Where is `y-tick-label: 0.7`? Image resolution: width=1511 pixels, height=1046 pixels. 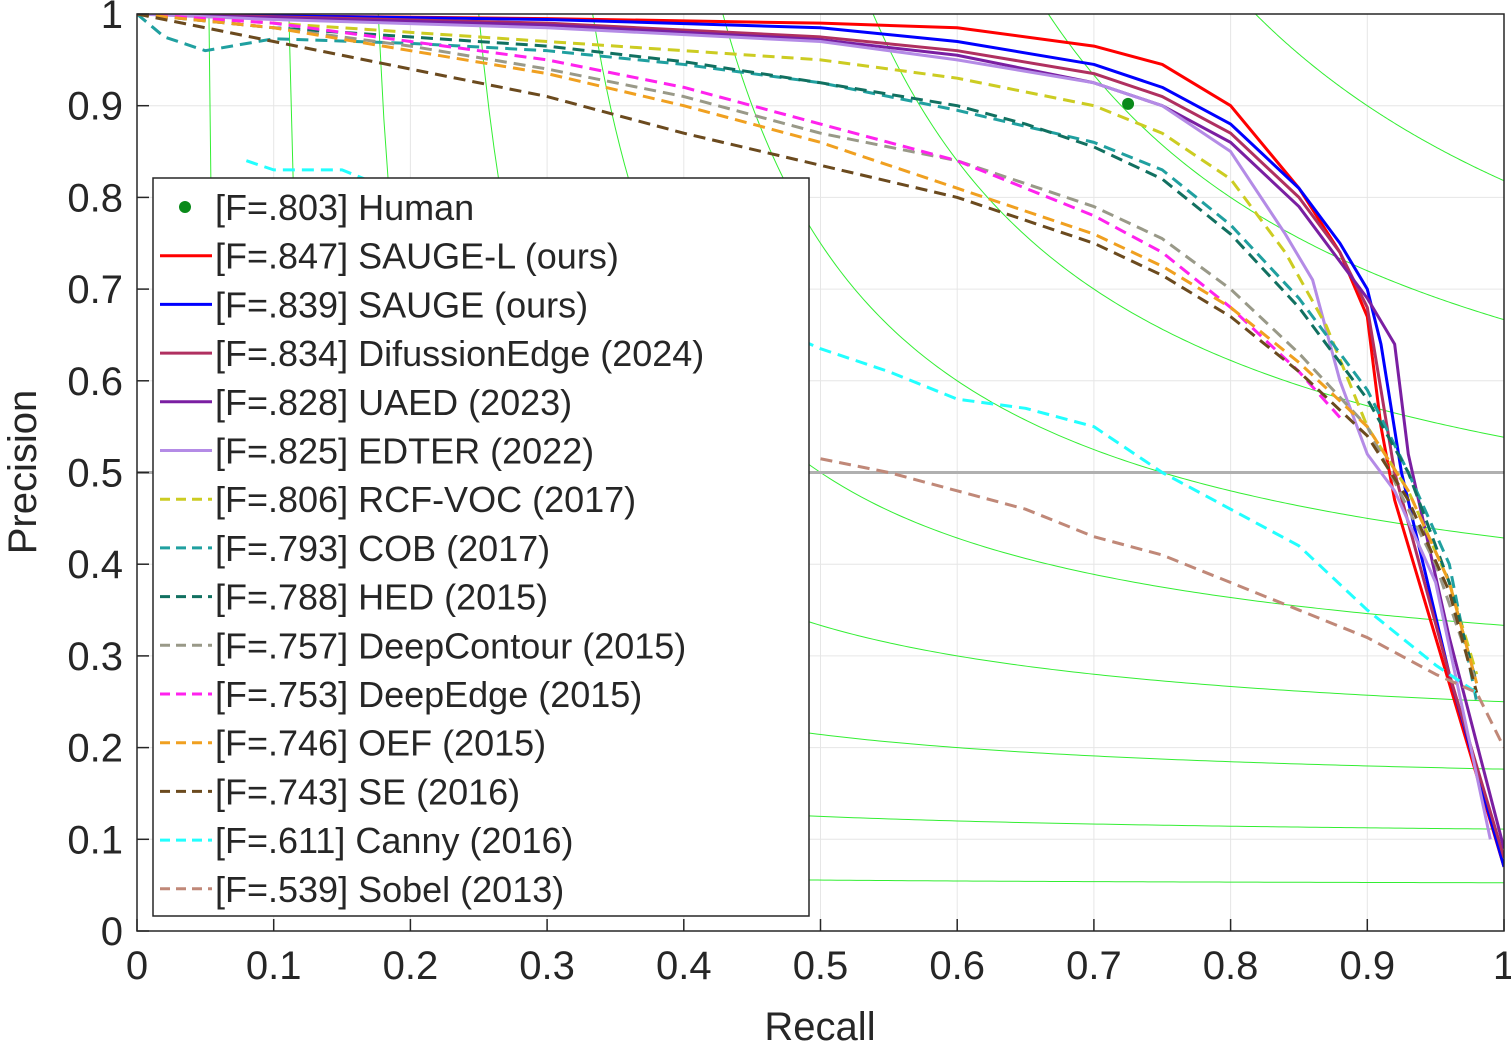 y-tick-label: 0.7 is located at coordinates (95, 290).